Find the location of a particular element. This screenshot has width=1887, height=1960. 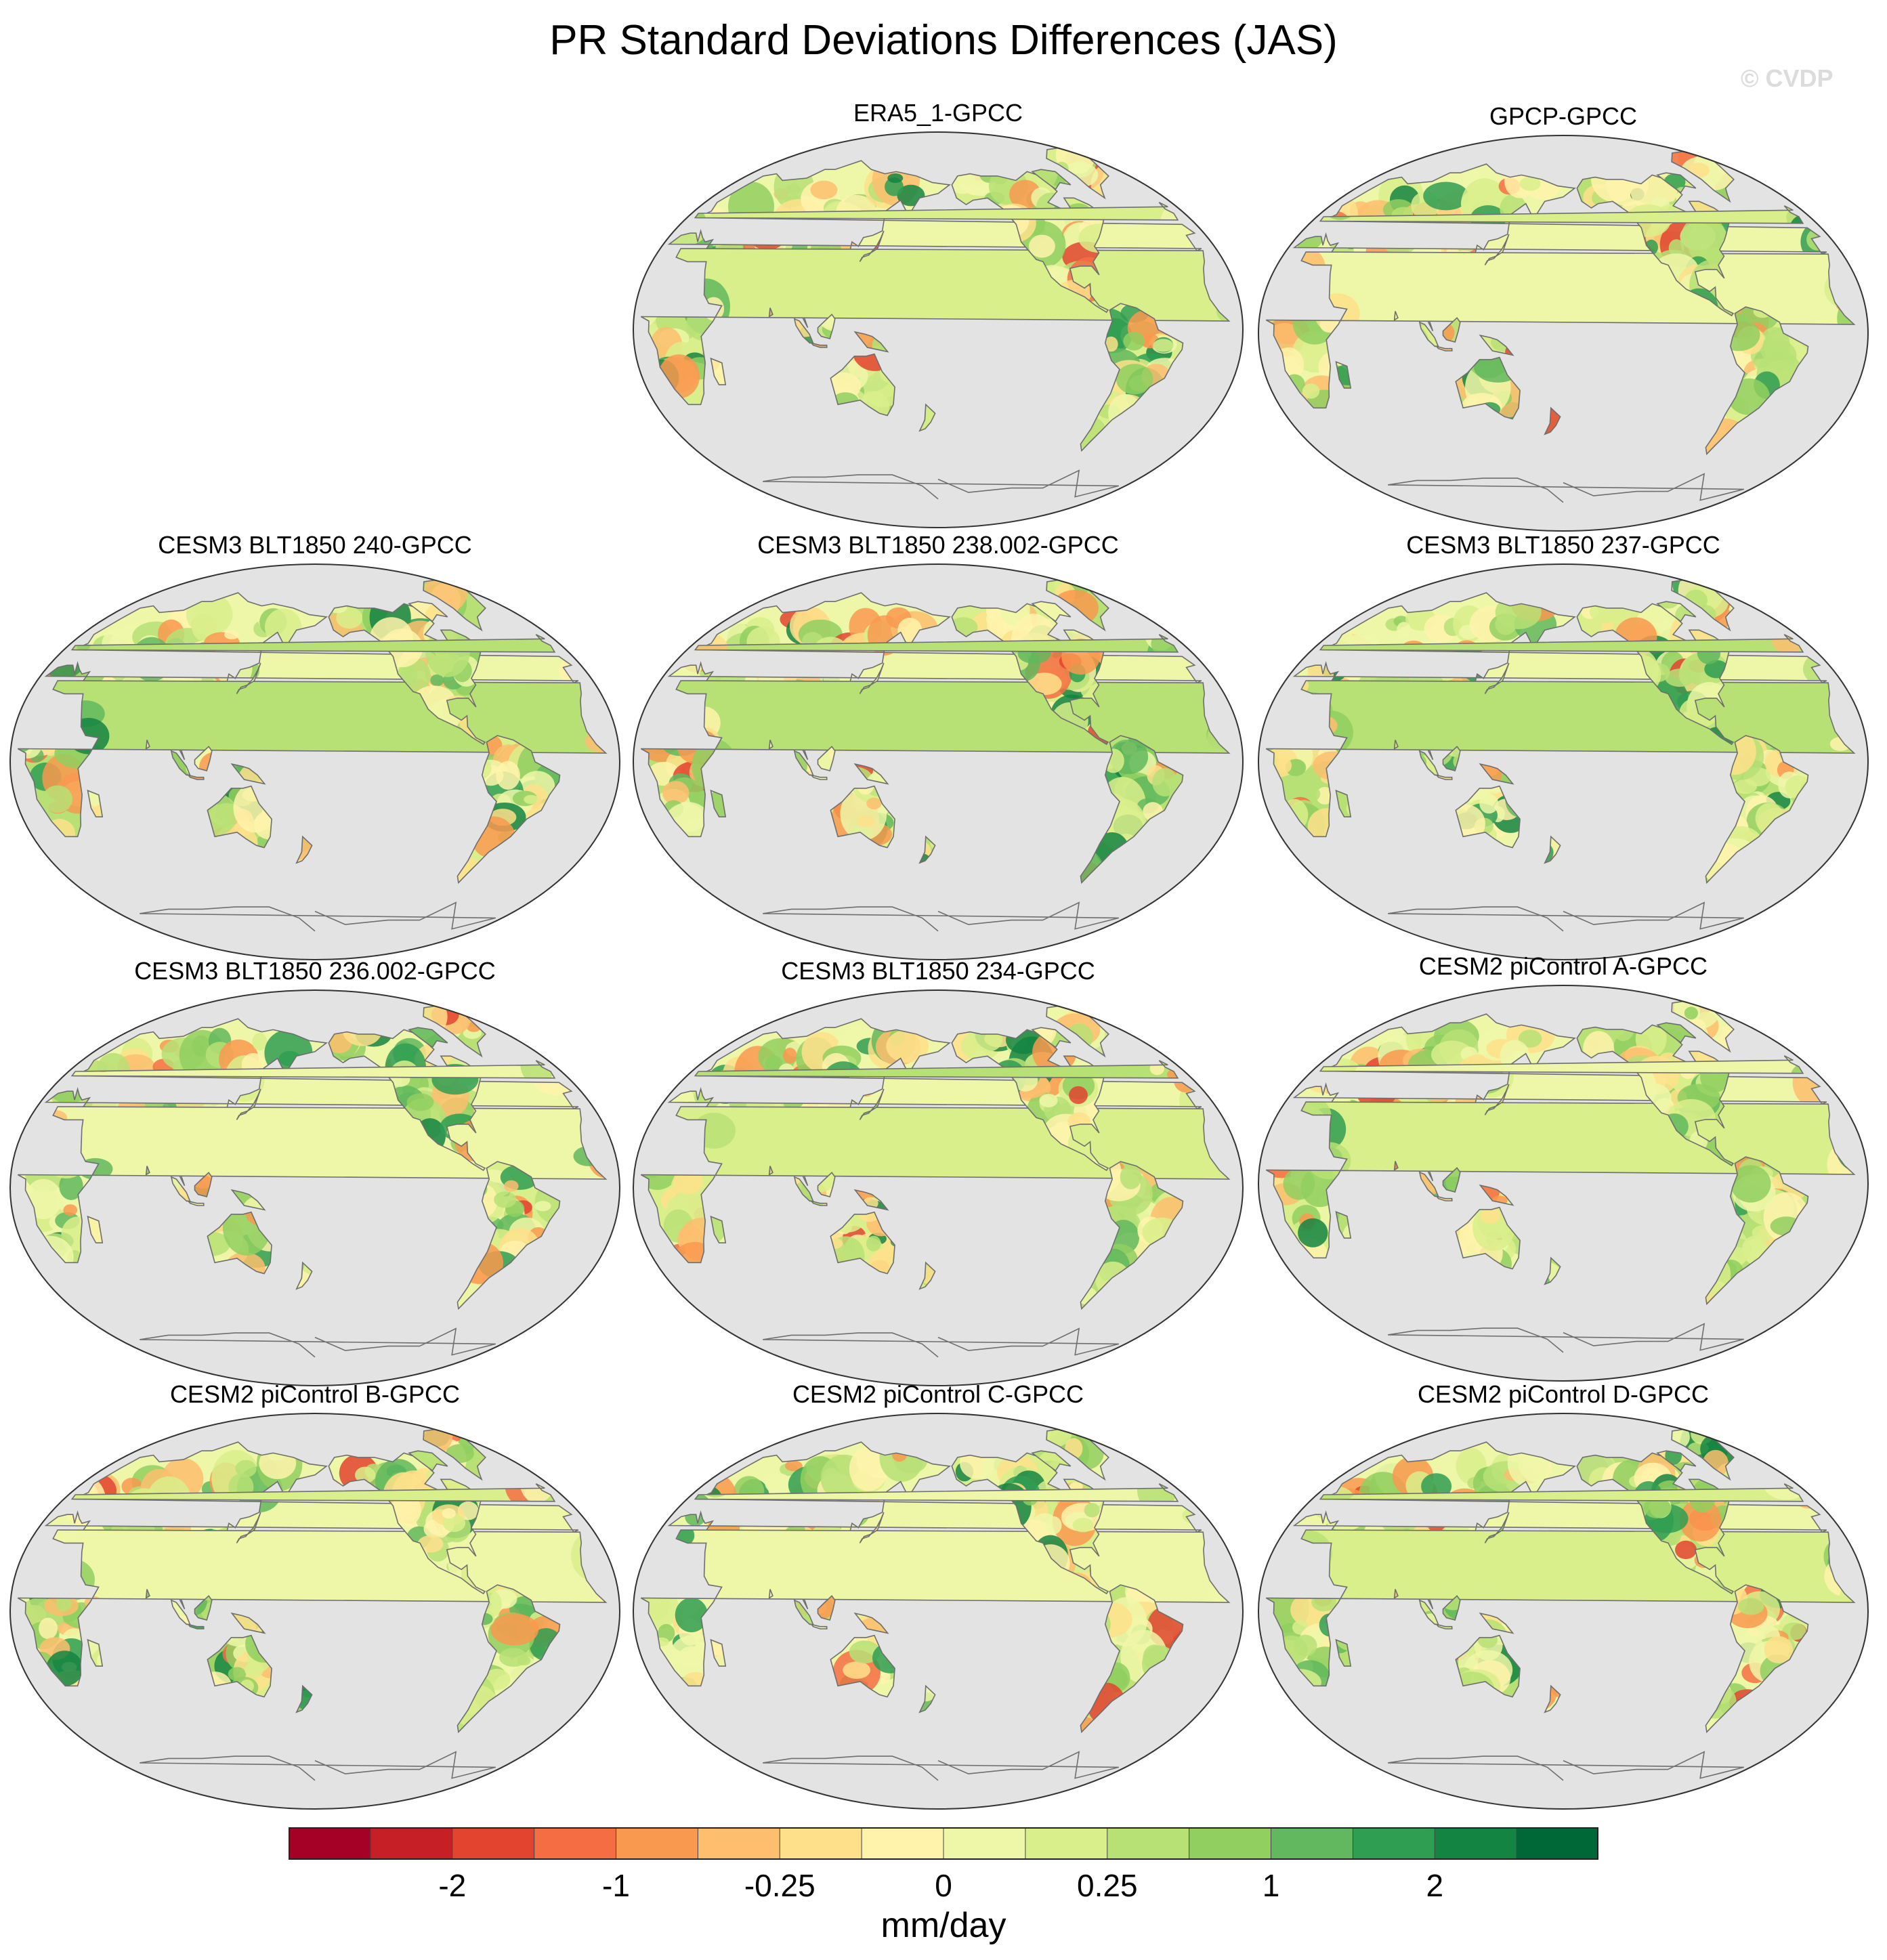

panel-title: CESM3 BLT1850 234-GPCC is located at coordinates (938, 971).